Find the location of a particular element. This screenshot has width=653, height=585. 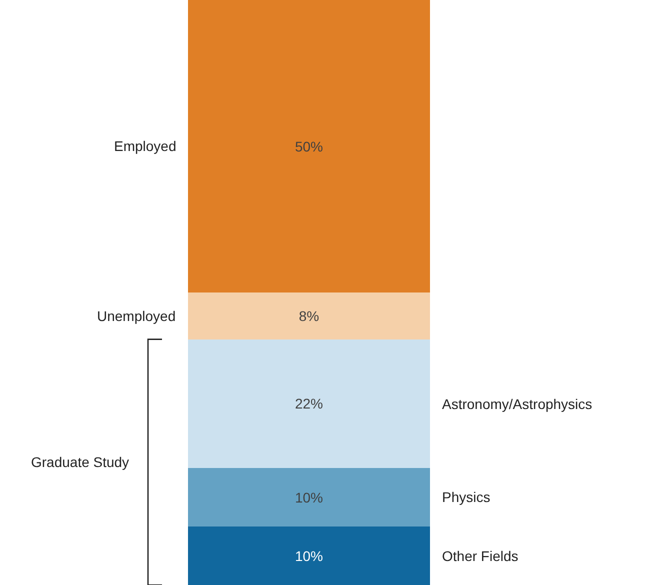

series-label: Physics is located at coordinates (466, 497).